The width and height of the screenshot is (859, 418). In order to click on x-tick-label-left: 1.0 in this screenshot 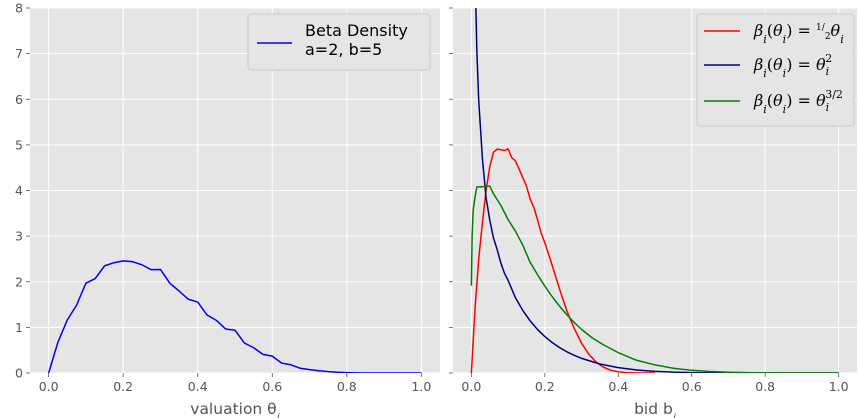, I will do `click(421, 386)`.